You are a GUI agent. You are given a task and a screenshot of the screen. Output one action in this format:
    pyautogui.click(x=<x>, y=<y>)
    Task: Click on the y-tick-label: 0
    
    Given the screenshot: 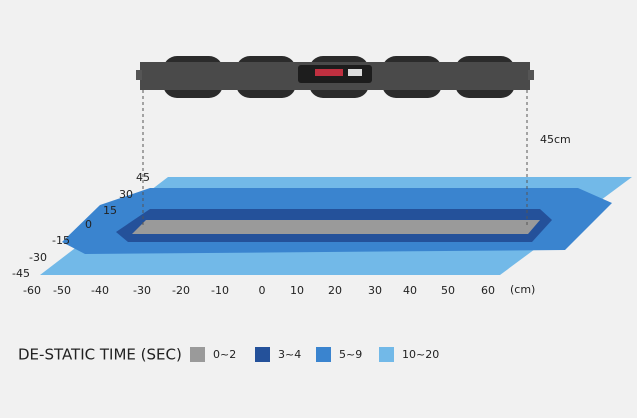 What is the action you would take?
    pyautogui.click(x=88, y=224)
    